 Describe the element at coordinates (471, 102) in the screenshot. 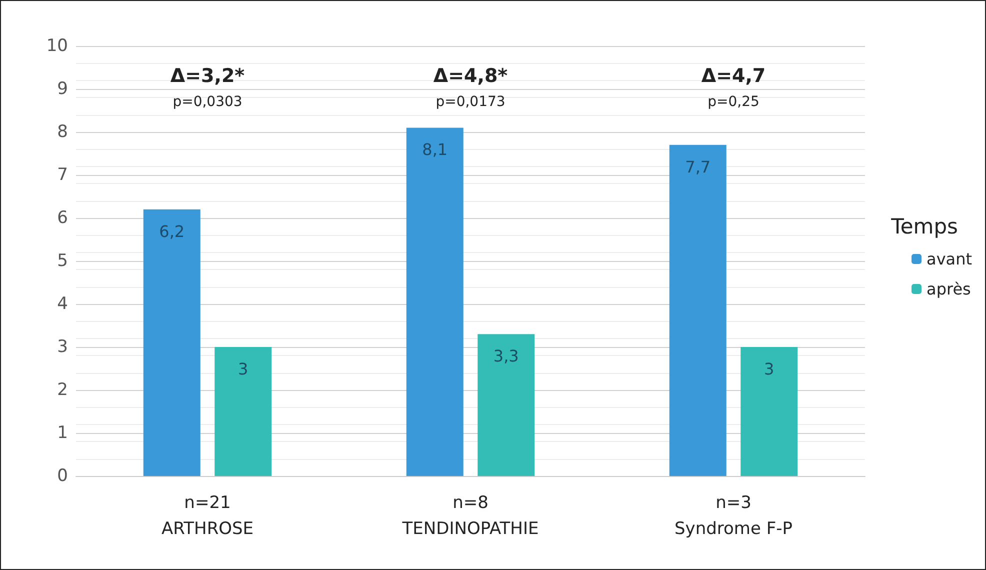

I see `annotation: p=0,0173` at that location.